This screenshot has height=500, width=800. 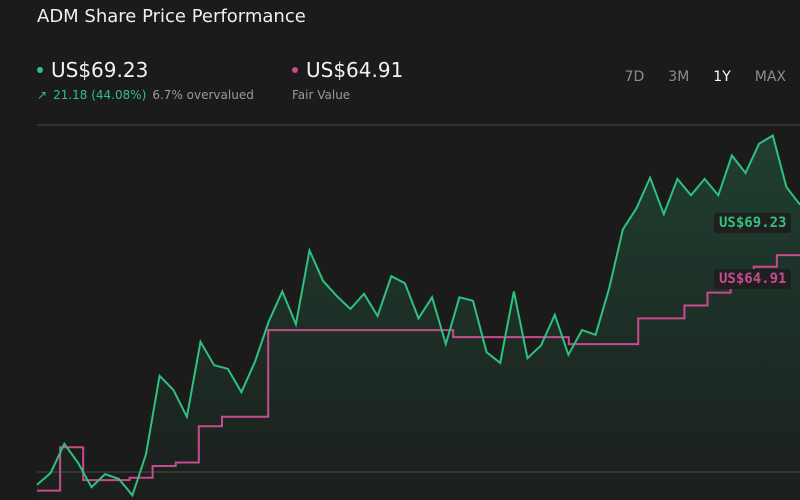 I want to click on time-range-tabs: 7D 3M 1Y MAX, so click(x=705, y=77).